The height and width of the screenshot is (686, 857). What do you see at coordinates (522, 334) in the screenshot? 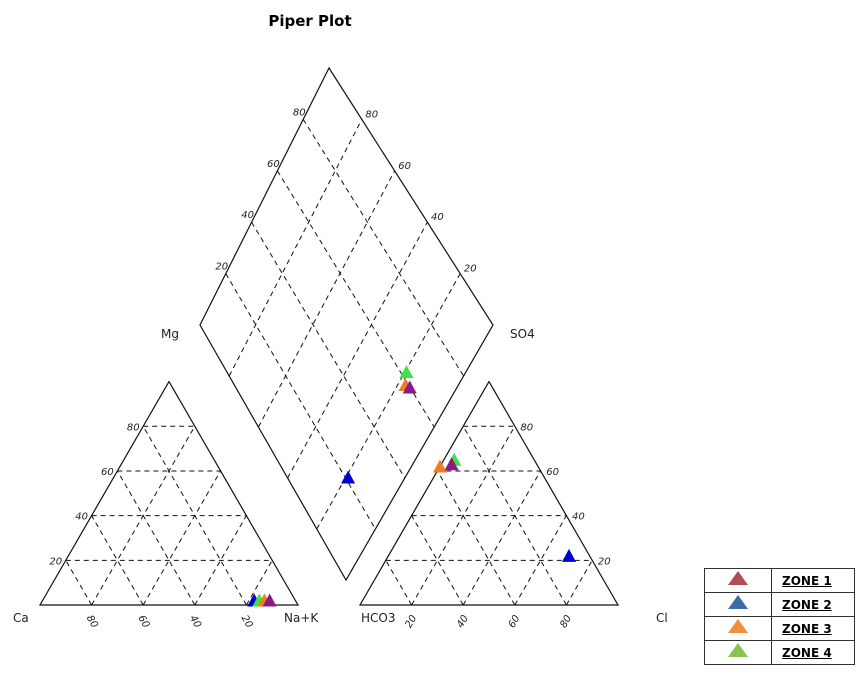
I see `so4-axis-label: SO4` at bounding box center [522, 334].